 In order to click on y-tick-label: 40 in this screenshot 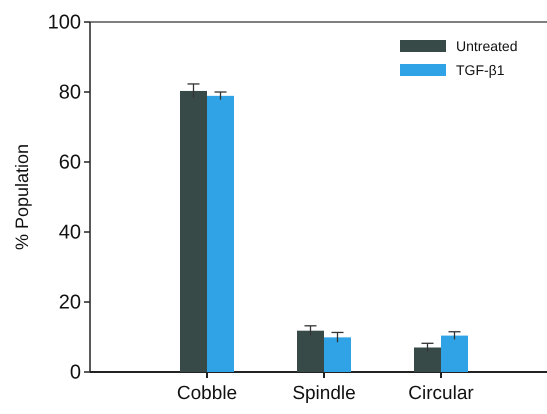, I will do `click(69, 232)`.